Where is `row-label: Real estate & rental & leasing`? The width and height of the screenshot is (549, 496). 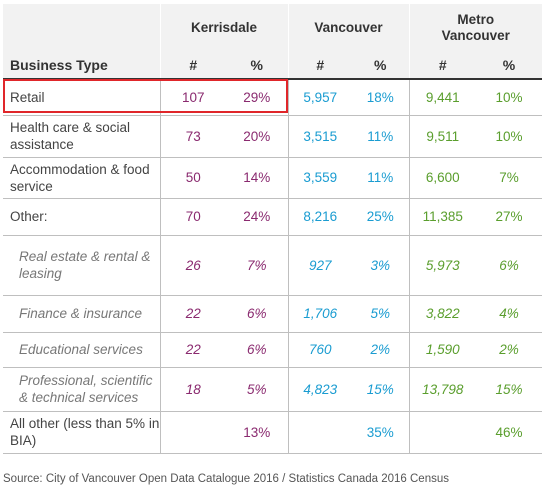
row-label: Real estate & rental & leasing is located at coordinates (81, 265).